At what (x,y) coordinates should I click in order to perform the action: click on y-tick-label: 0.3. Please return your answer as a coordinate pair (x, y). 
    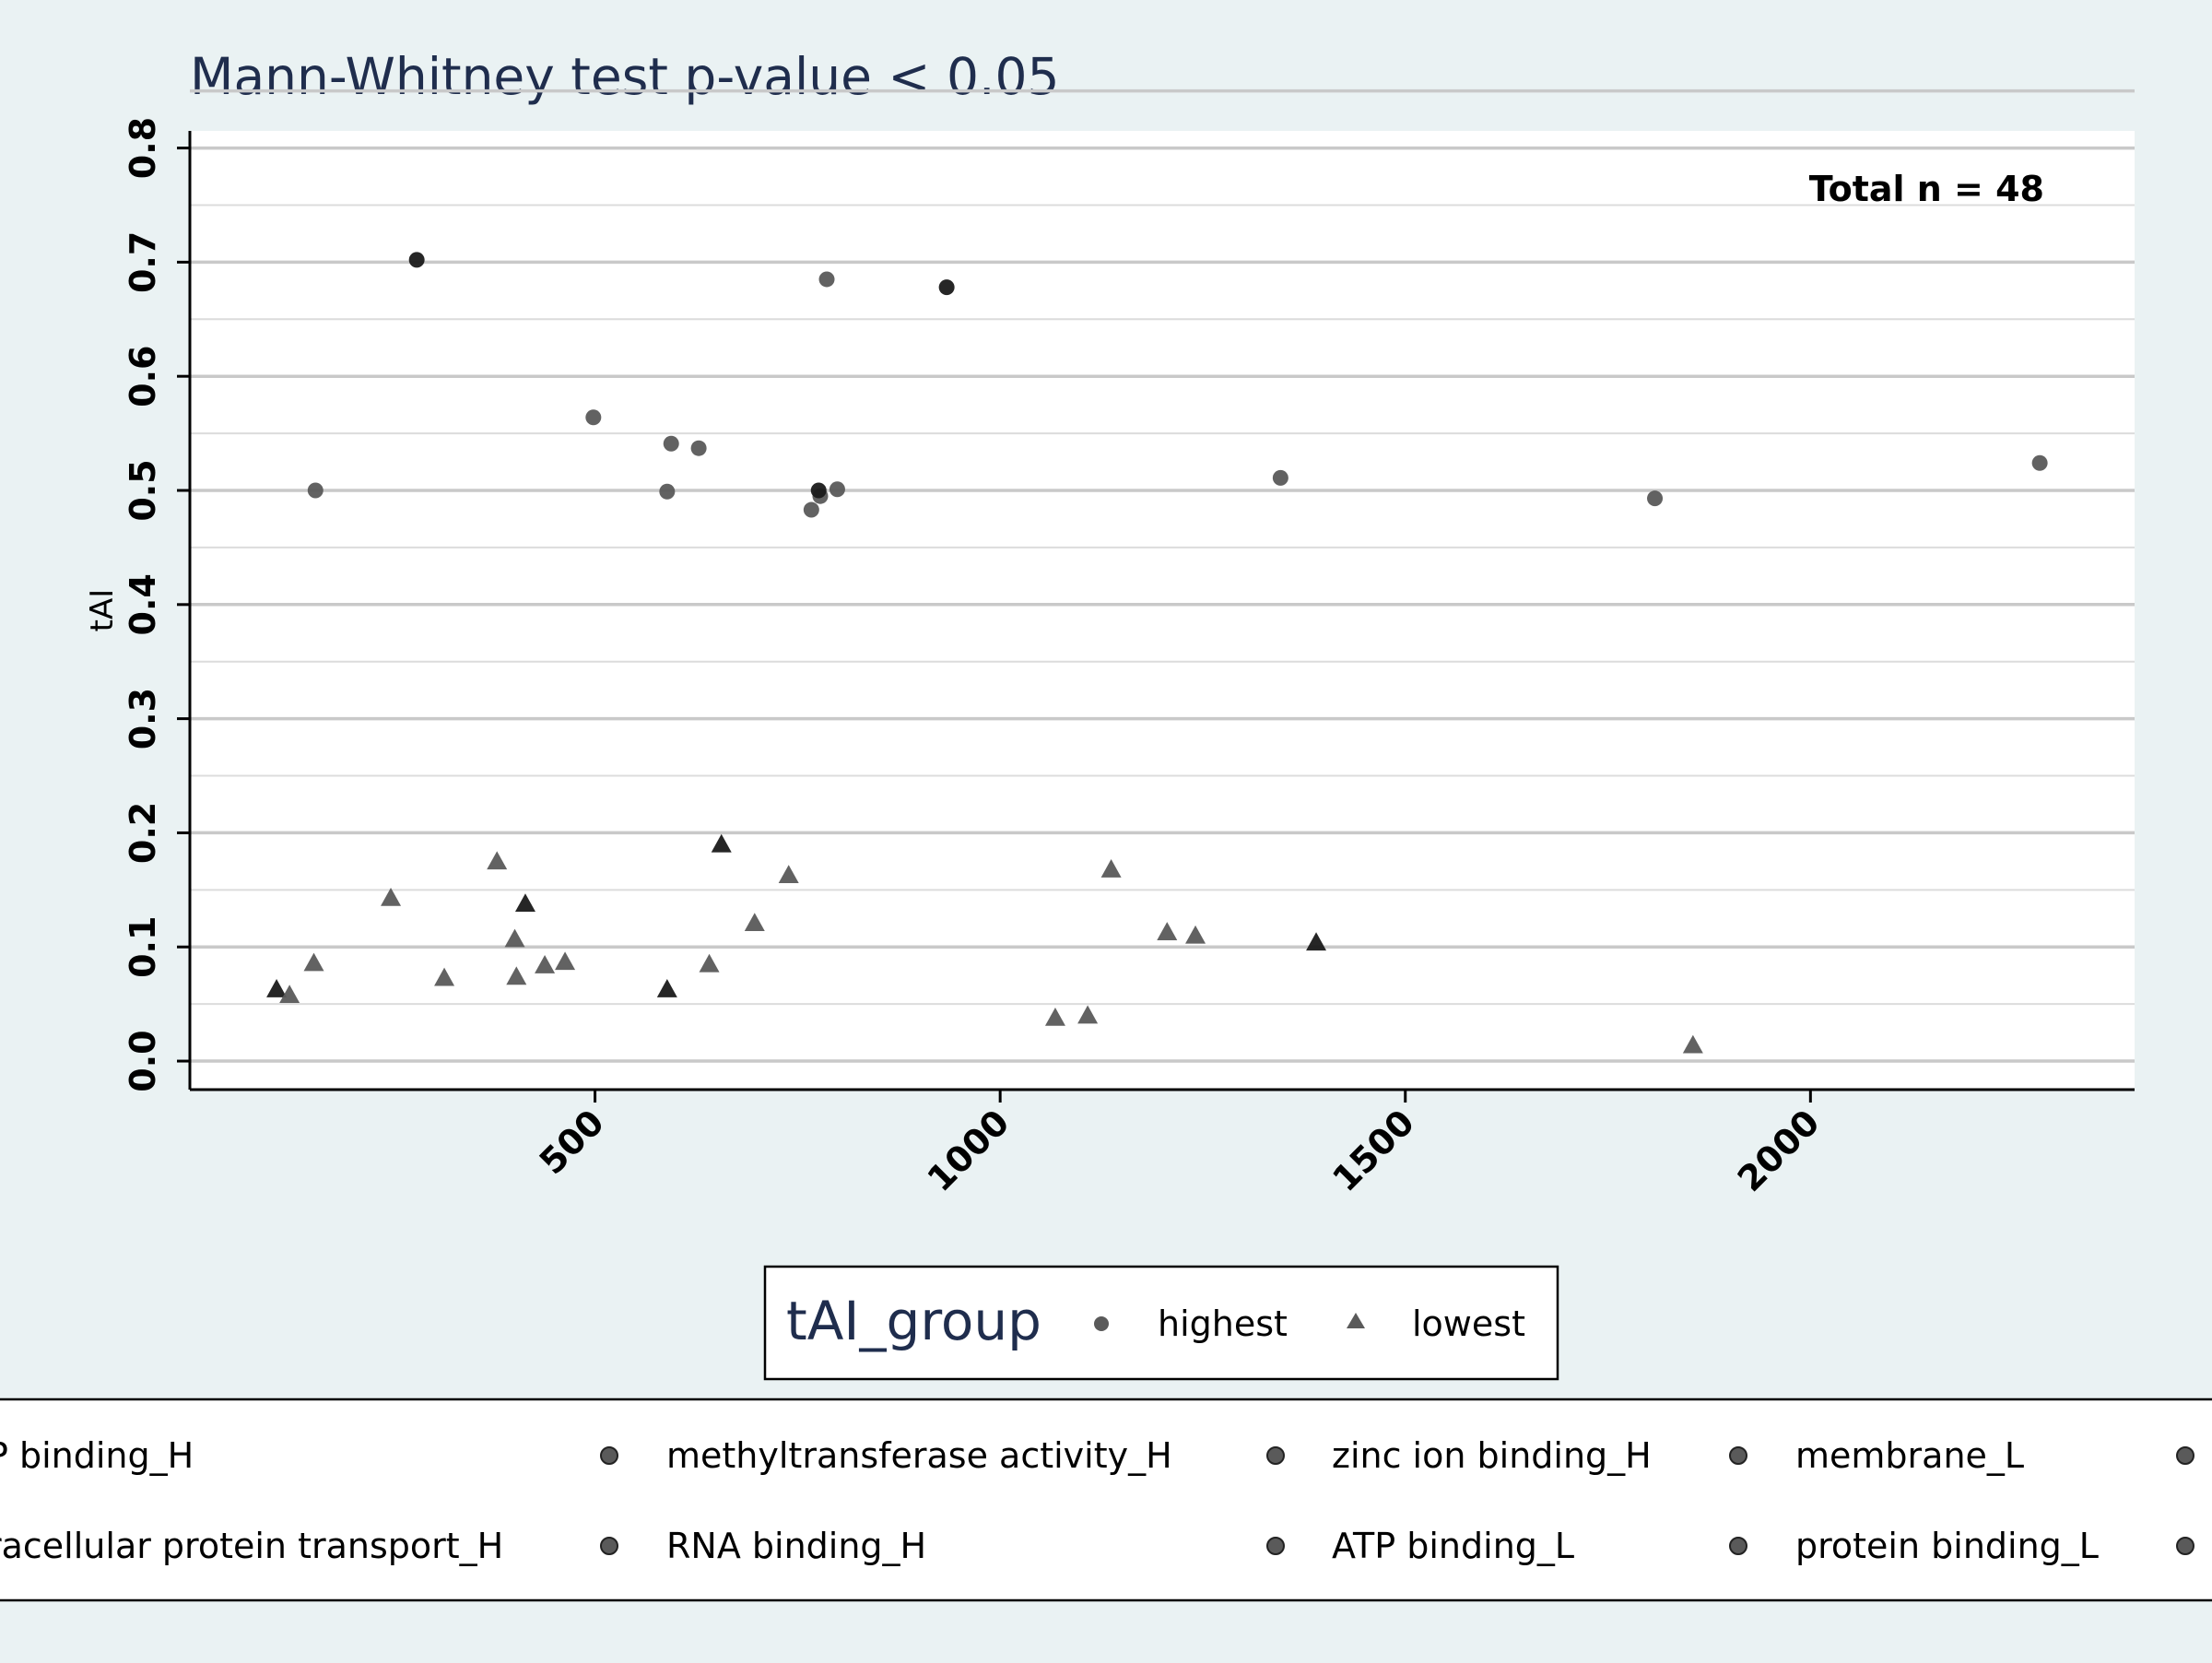
    Looking at the image, I should click on (143, 718).